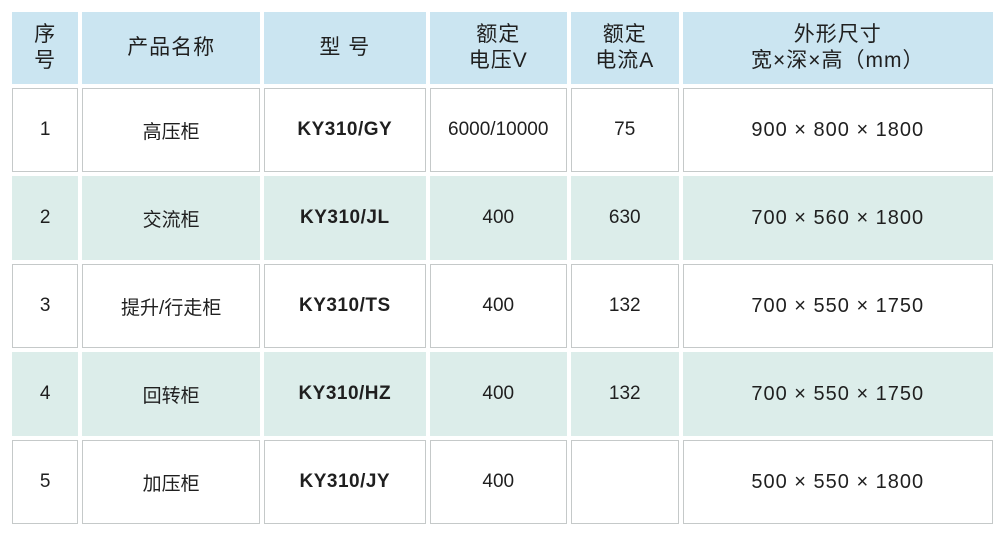  Describe the element at coordinates (171, 48) in the screenshot. I see `col-header-name: 产品名称` at that location.